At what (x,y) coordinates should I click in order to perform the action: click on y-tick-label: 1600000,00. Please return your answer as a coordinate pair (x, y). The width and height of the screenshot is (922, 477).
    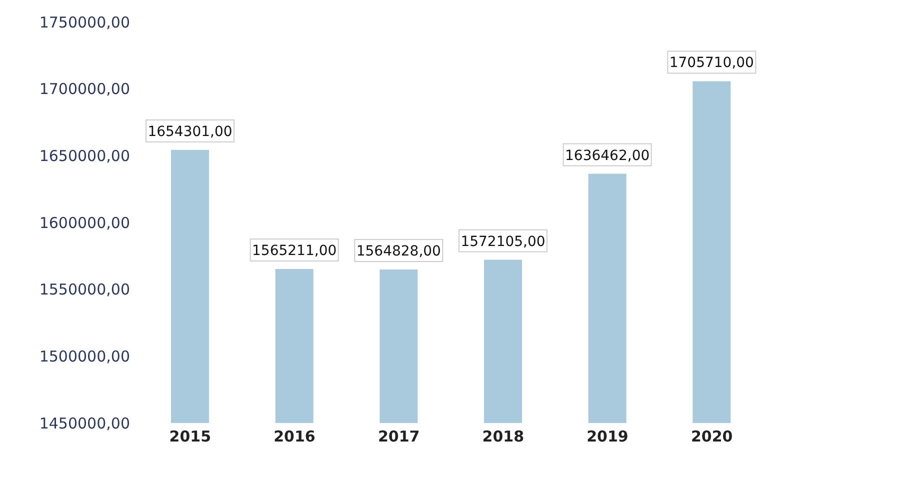
    Looking at the image, I should click on (84, 223).